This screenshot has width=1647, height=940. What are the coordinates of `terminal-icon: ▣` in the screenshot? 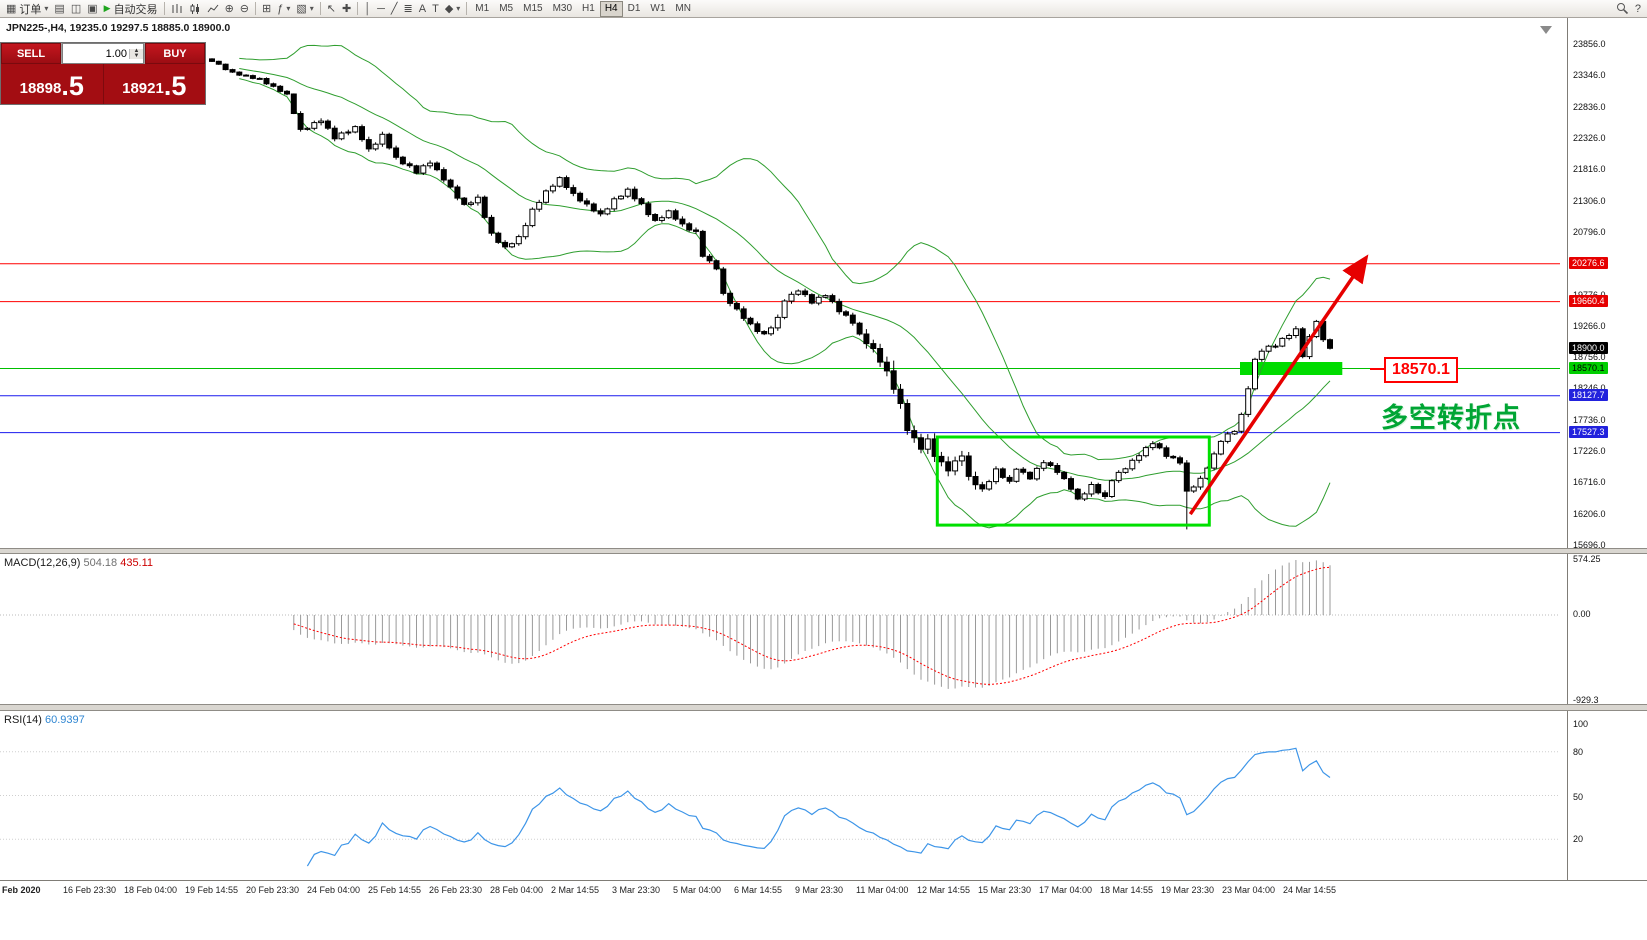 It's located at (92, 9).